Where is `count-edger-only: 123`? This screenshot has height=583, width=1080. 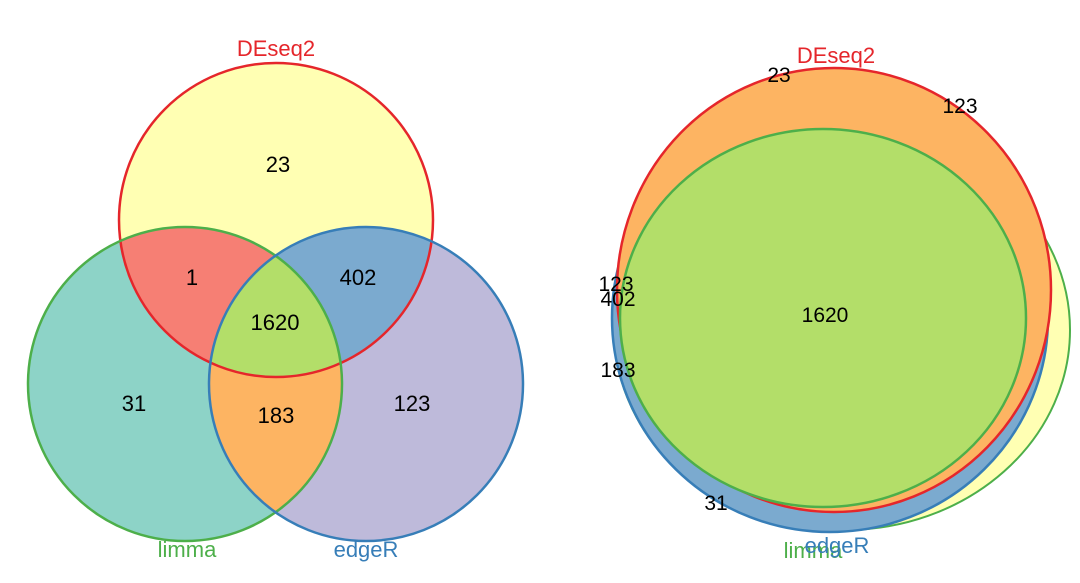
count-edger-only: 123 is located at coordinates (412, 403).